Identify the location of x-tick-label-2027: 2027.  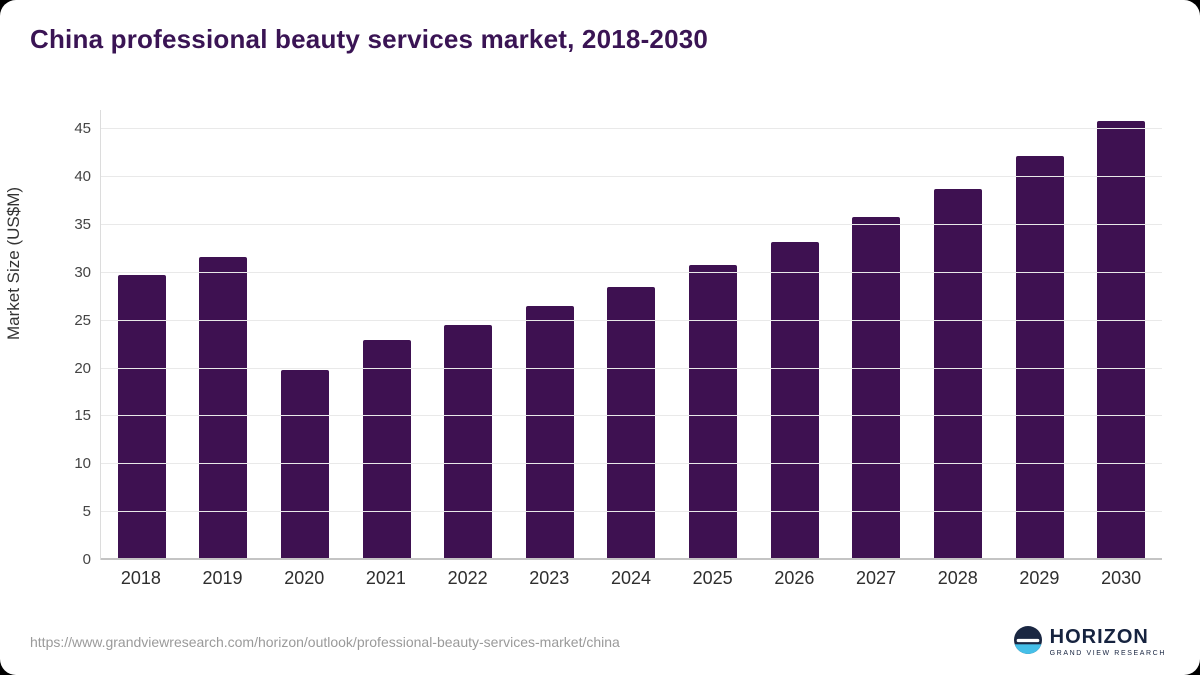
(876, 578).